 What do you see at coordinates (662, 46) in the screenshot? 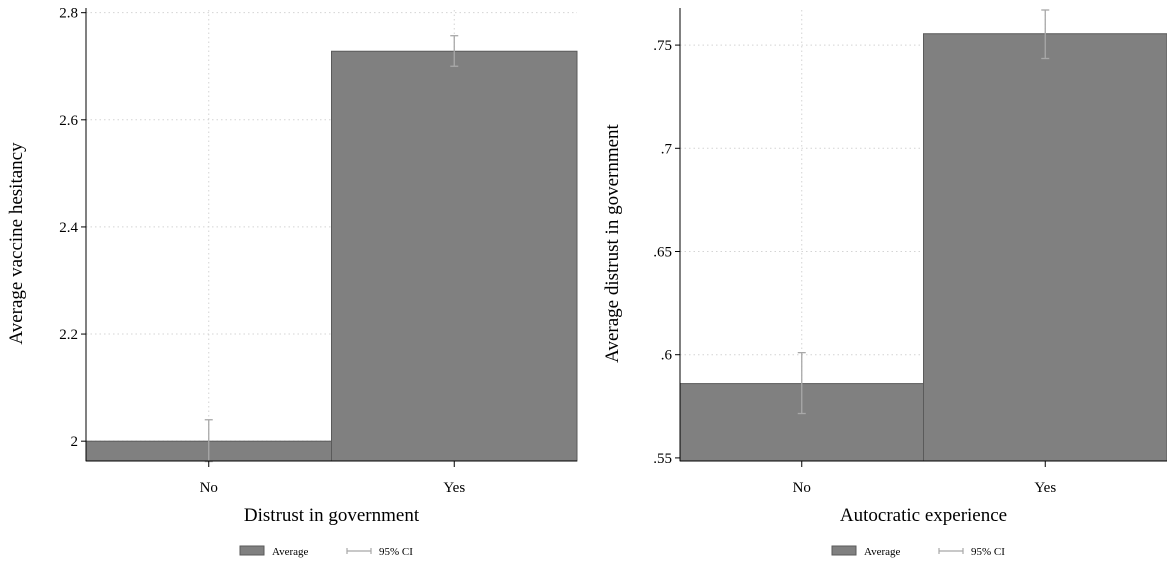
I see `y-tick-label: .75` at bounding box center [662, 46].